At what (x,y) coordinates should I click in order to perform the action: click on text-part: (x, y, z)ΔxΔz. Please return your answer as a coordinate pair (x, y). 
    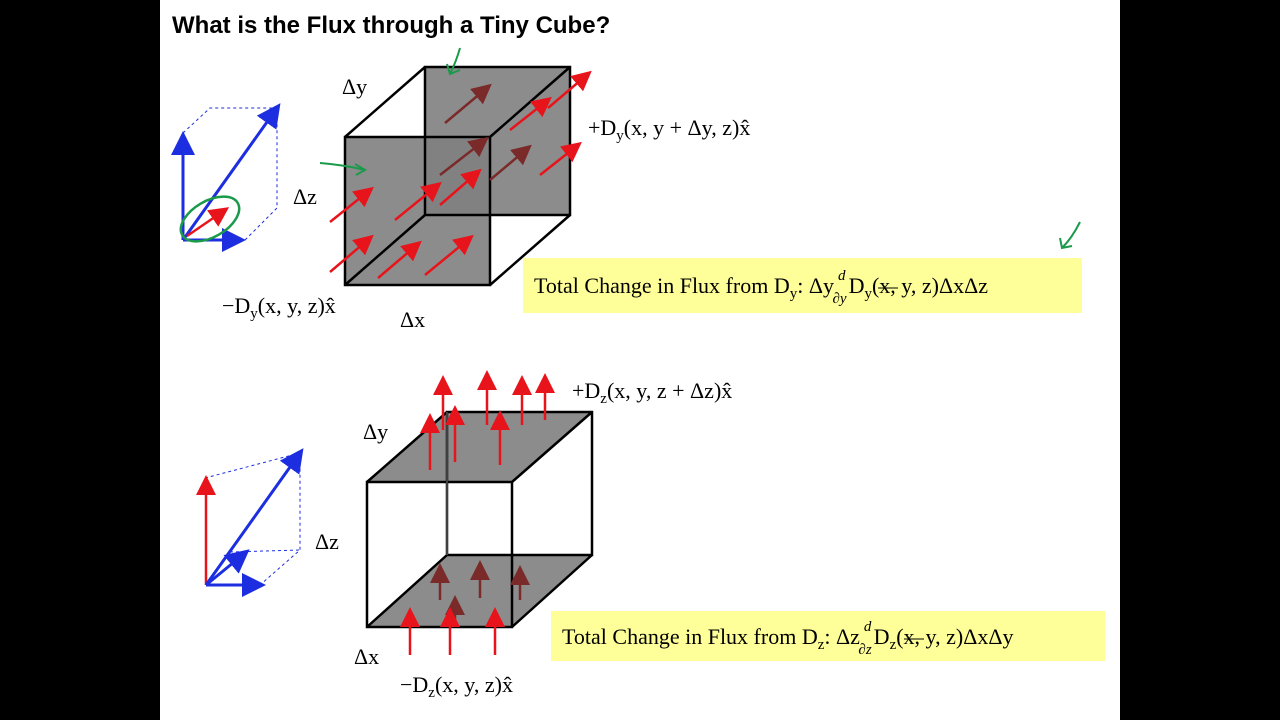
    Looking at the image, I should click on (930, 285).